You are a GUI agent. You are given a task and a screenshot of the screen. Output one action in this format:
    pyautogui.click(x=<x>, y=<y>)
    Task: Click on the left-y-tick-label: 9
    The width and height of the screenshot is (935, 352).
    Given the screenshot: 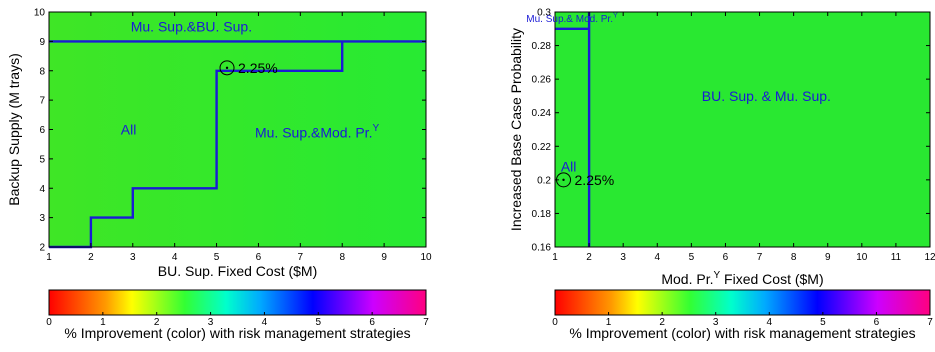 What is the action you would take?
    pyautogui.click(x=42, y=42)
    